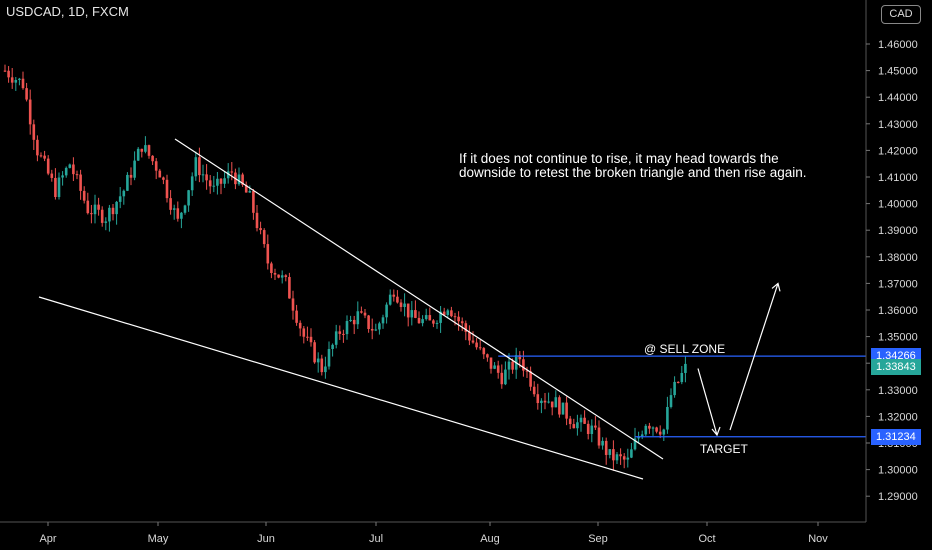 This screenshot has height=550, width=932. What do you see at coordinates (898, 205) in the screenshot?
I see `y-tick-label: 1.40000` at bounding box center [898, 205].